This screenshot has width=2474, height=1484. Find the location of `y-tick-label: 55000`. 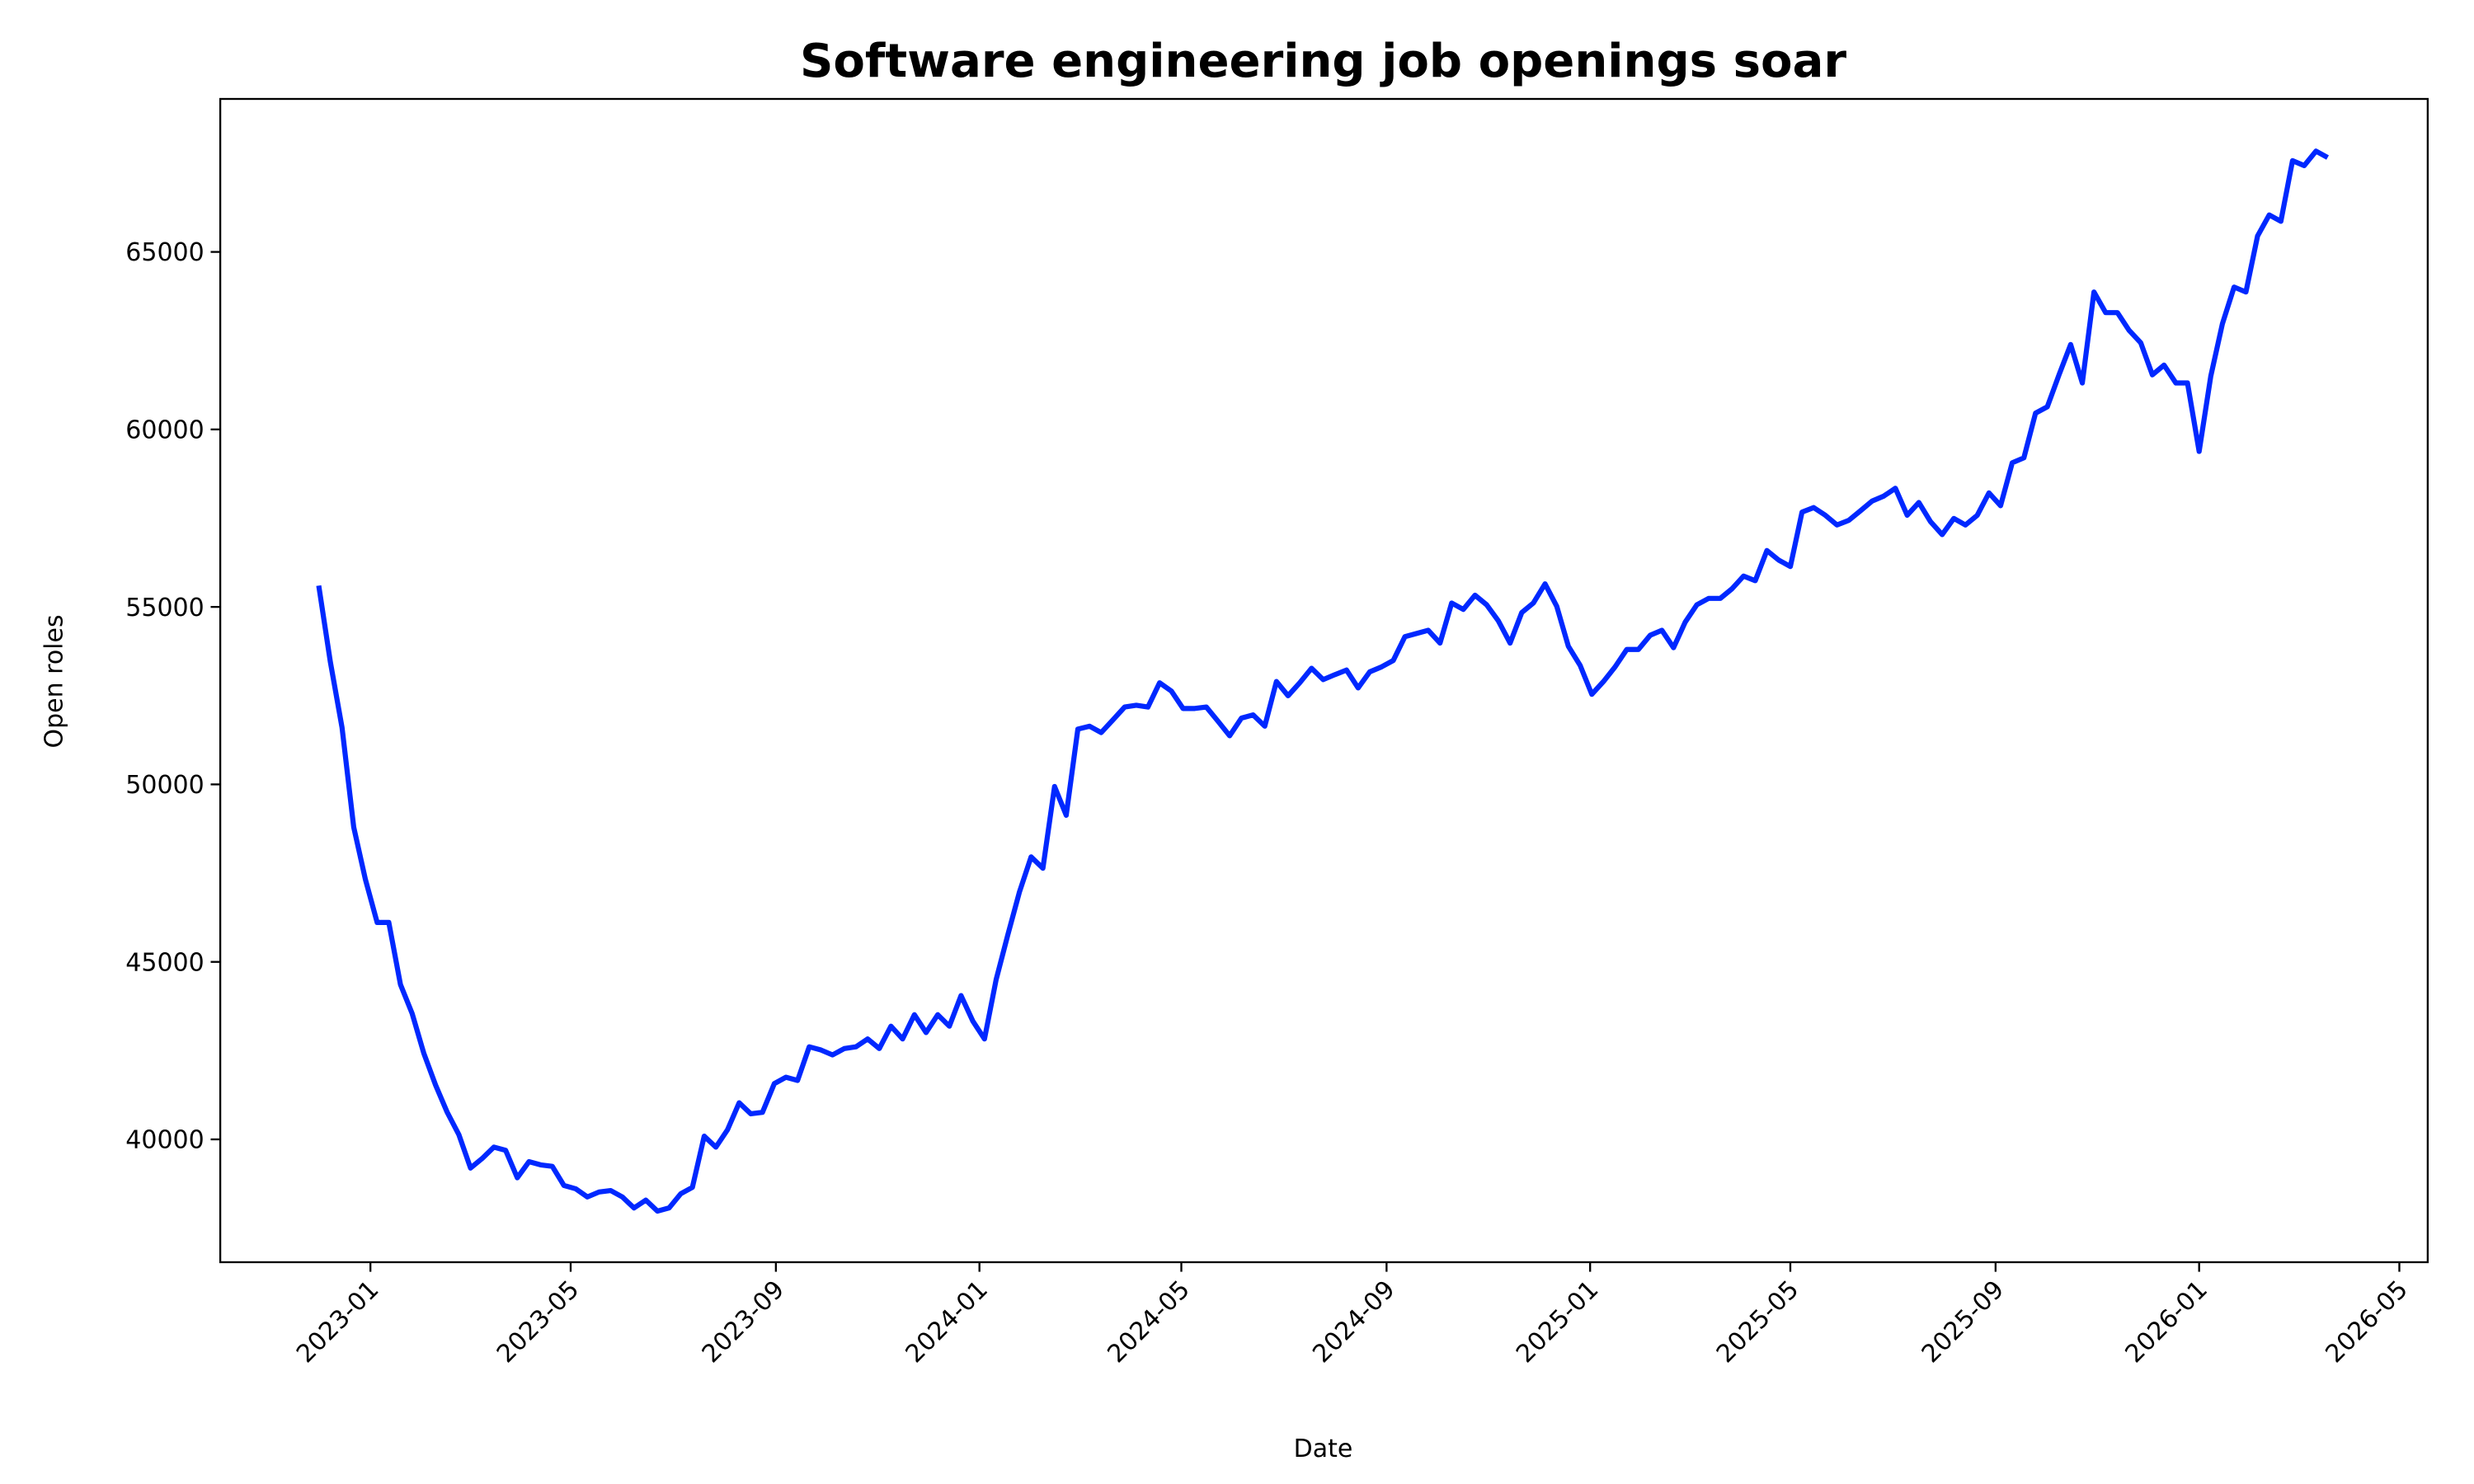

y-tick-label: 55000 is located at coordinates (164, 608).